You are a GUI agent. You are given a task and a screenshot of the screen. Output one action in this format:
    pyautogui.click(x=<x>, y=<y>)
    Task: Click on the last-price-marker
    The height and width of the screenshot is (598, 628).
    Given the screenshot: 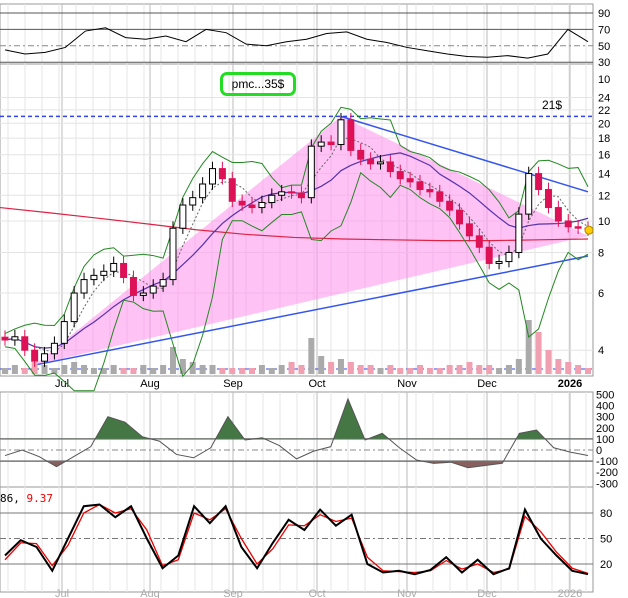 What is the action you would take?
    pyautogui.click(x=589, y=230)
    